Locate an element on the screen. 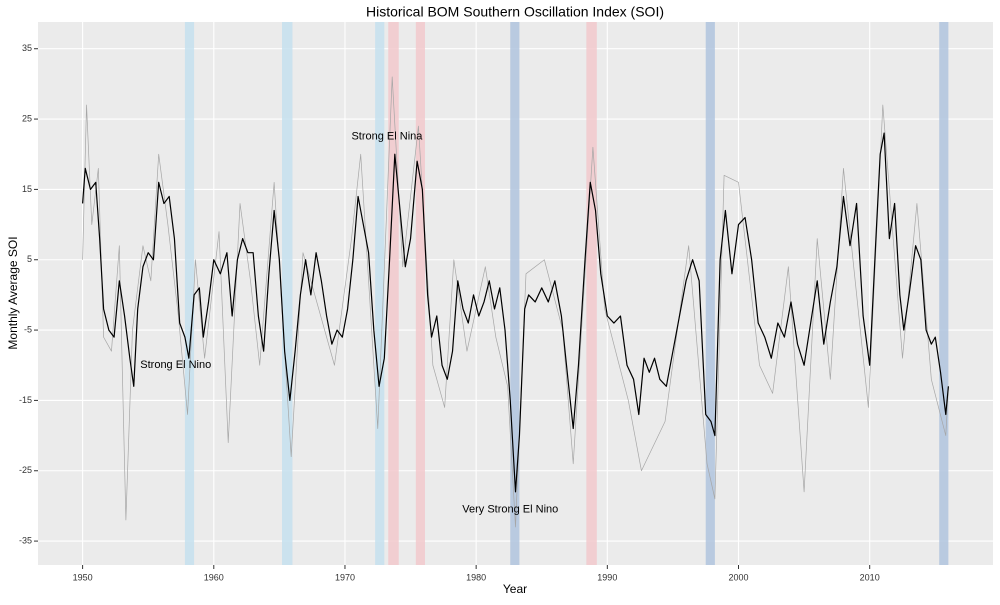 The height and width of the screenshot is (605, 1000). x-axis-label: Year is located at coordinates (515, 589).